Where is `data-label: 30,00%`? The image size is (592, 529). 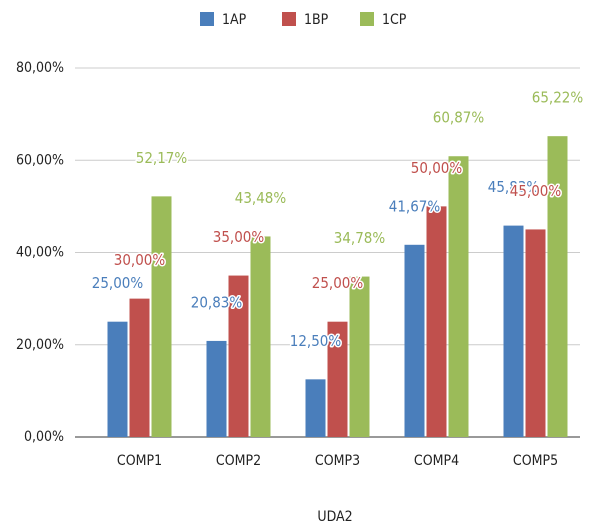
data-label: 30,00% is located at coordinates (140, 260).